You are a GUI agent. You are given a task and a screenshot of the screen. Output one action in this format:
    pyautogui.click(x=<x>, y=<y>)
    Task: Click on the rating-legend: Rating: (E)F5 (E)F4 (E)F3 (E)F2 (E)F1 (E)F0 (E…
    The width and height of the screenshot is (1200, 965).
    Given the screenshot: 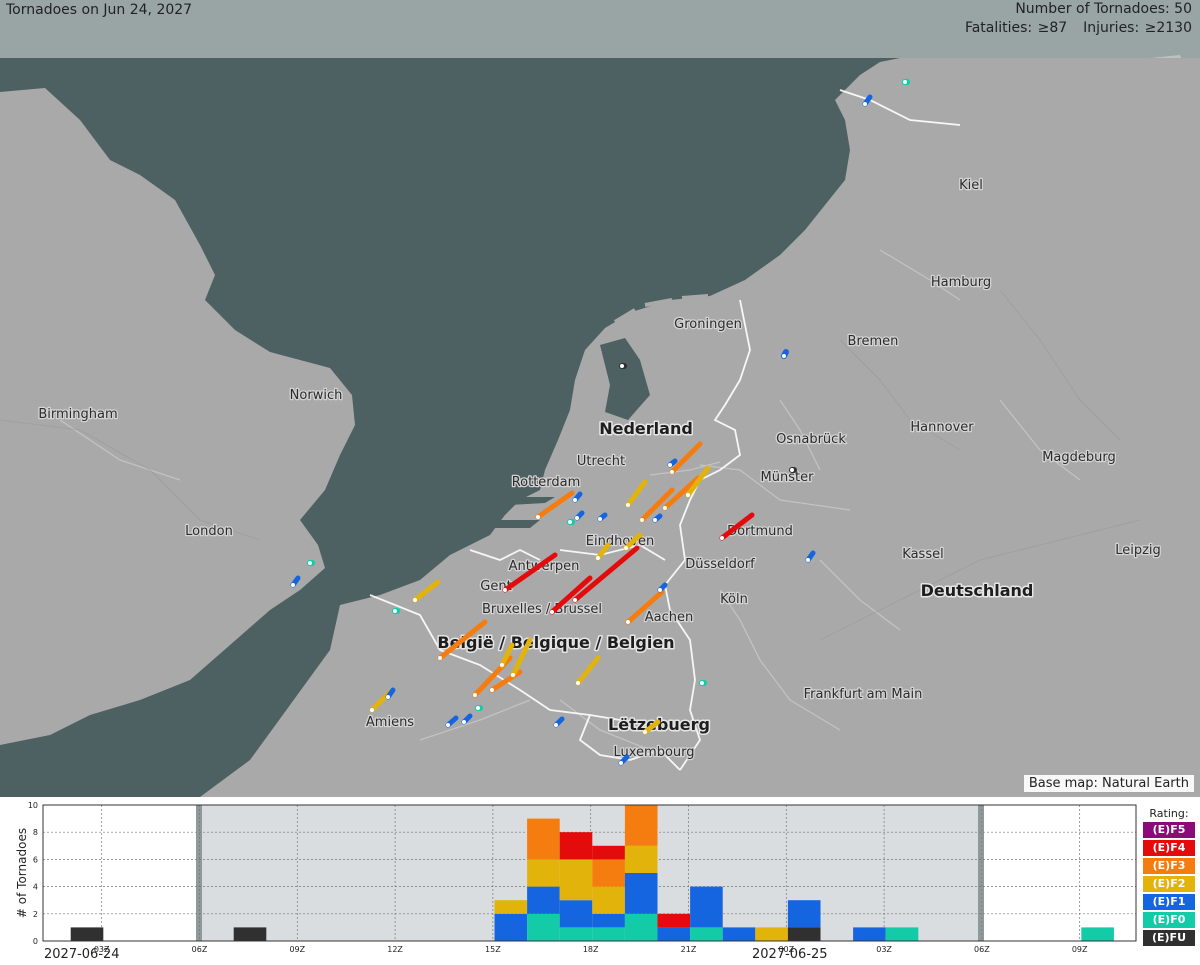 What is the action you would take?
    pyautogui.click(x=1169, y=877)
    